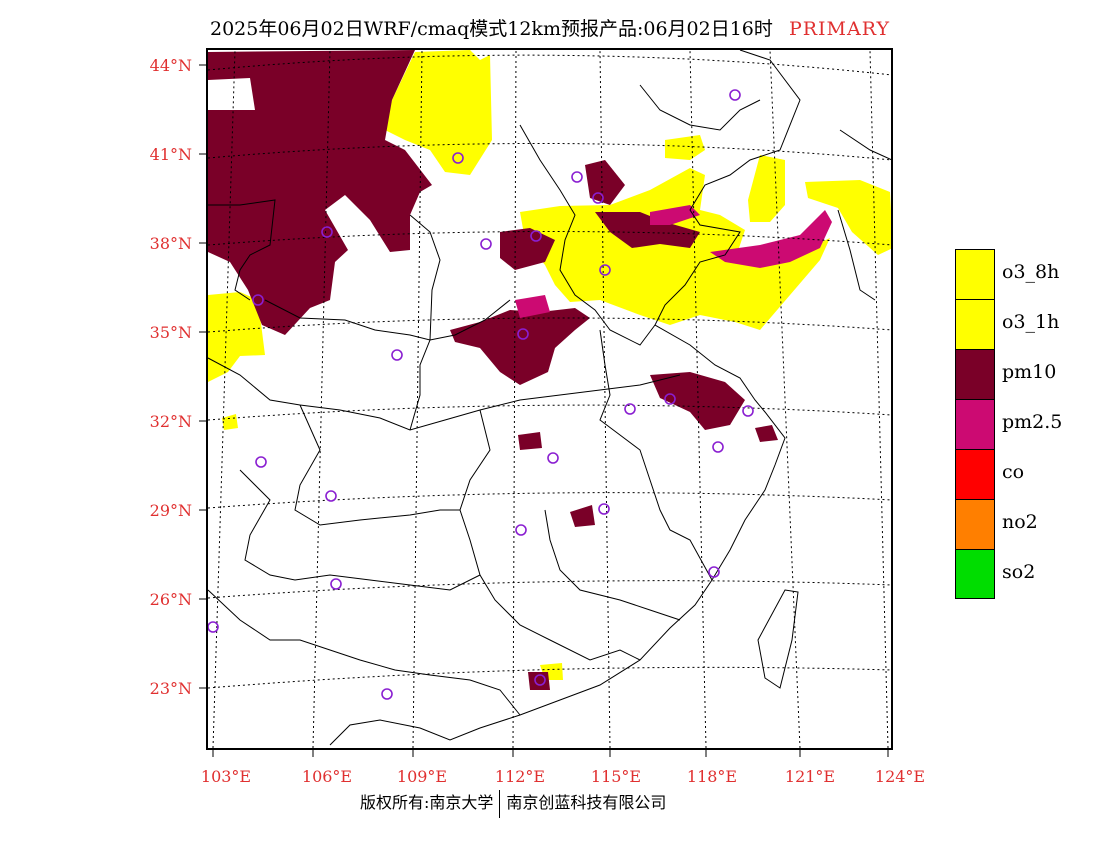 The image size is (1100, 850). I want to click on legend-label: pm2.5, so click(1032, 422).